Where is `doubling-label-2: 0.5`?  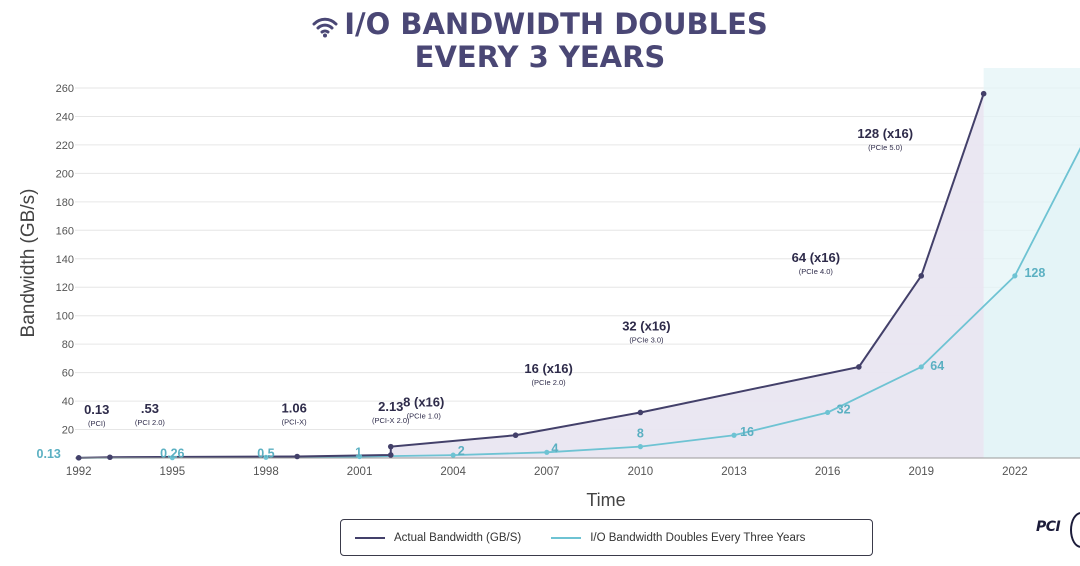
doubling-label-2: 0.5 is located at coordinates (265, 453).